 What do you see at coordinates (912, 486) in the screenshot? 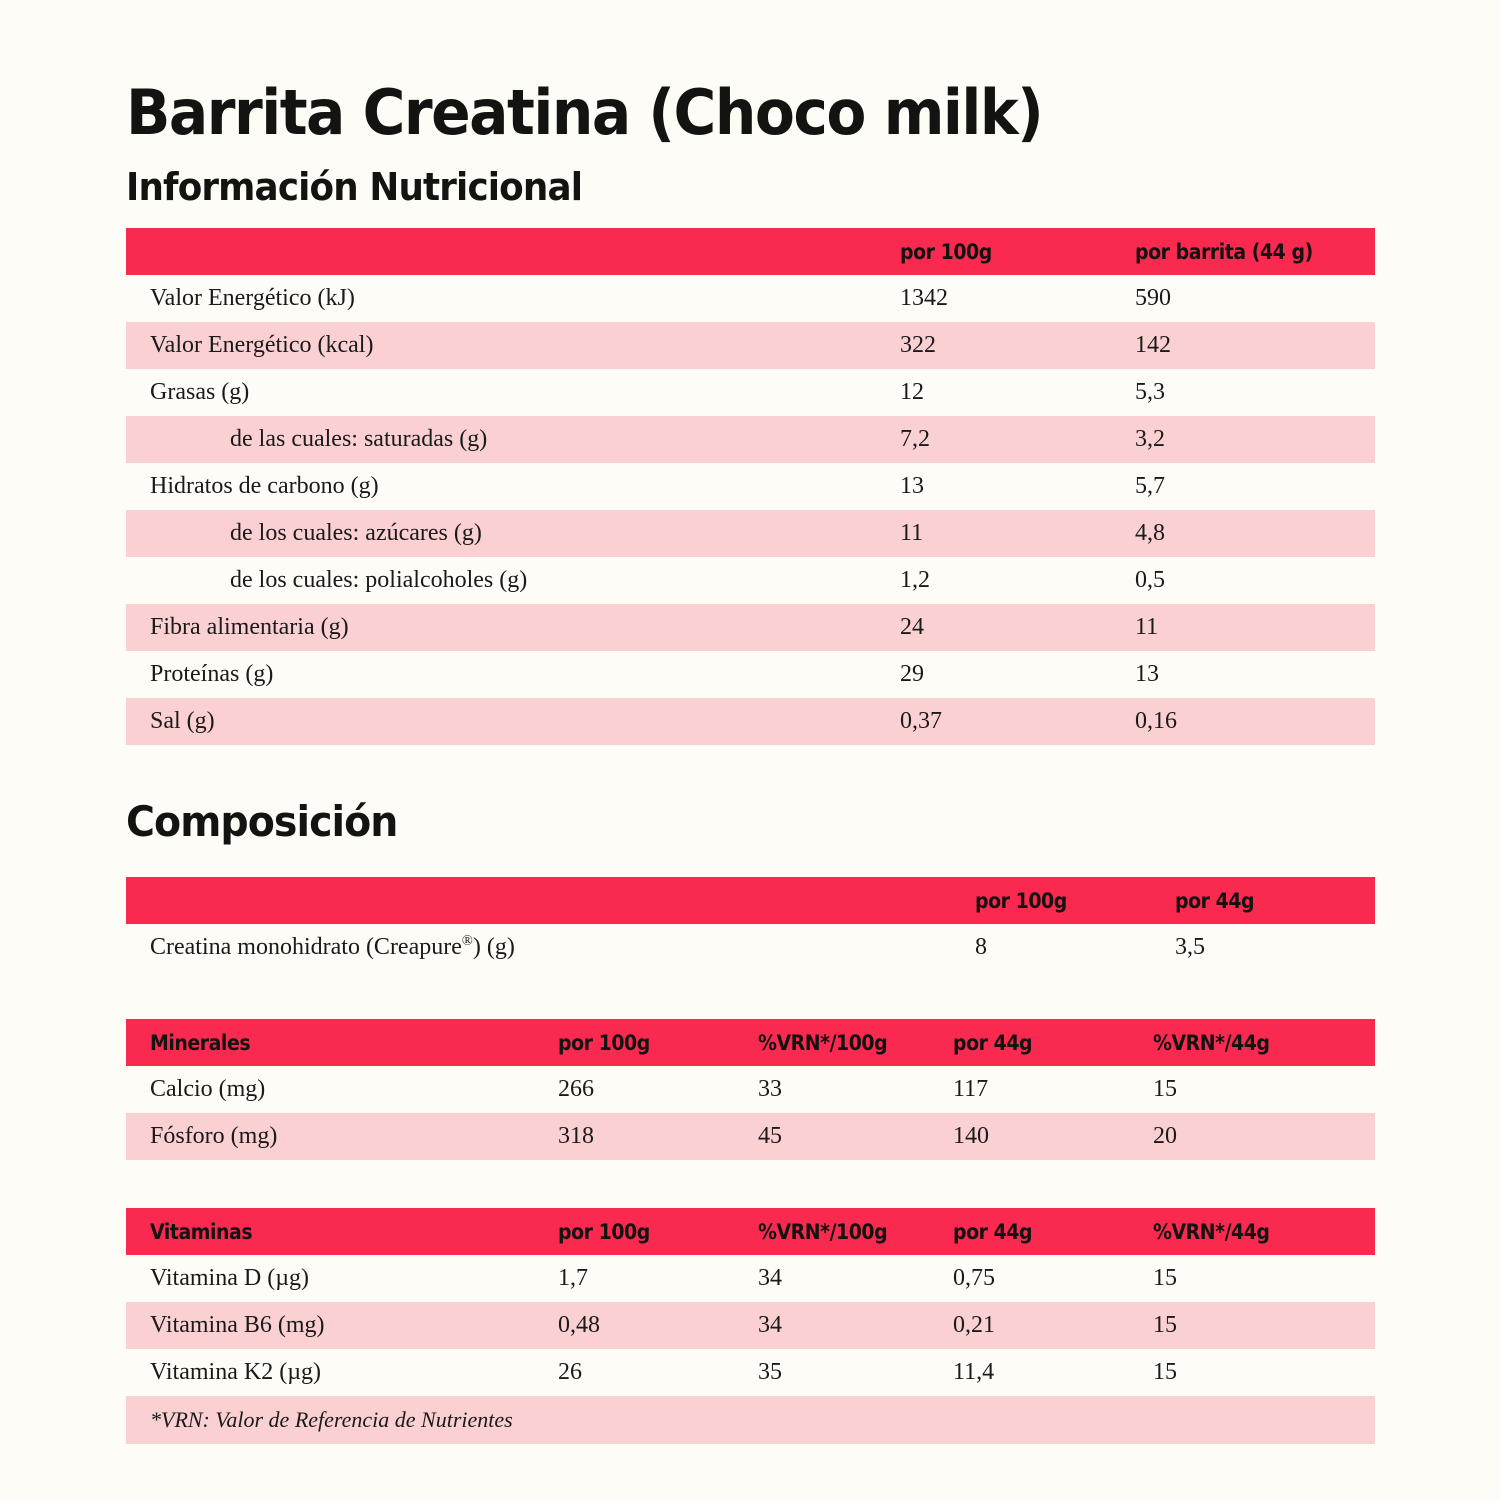
I see `row-per100g: 13` at bounding box center [912, 486].